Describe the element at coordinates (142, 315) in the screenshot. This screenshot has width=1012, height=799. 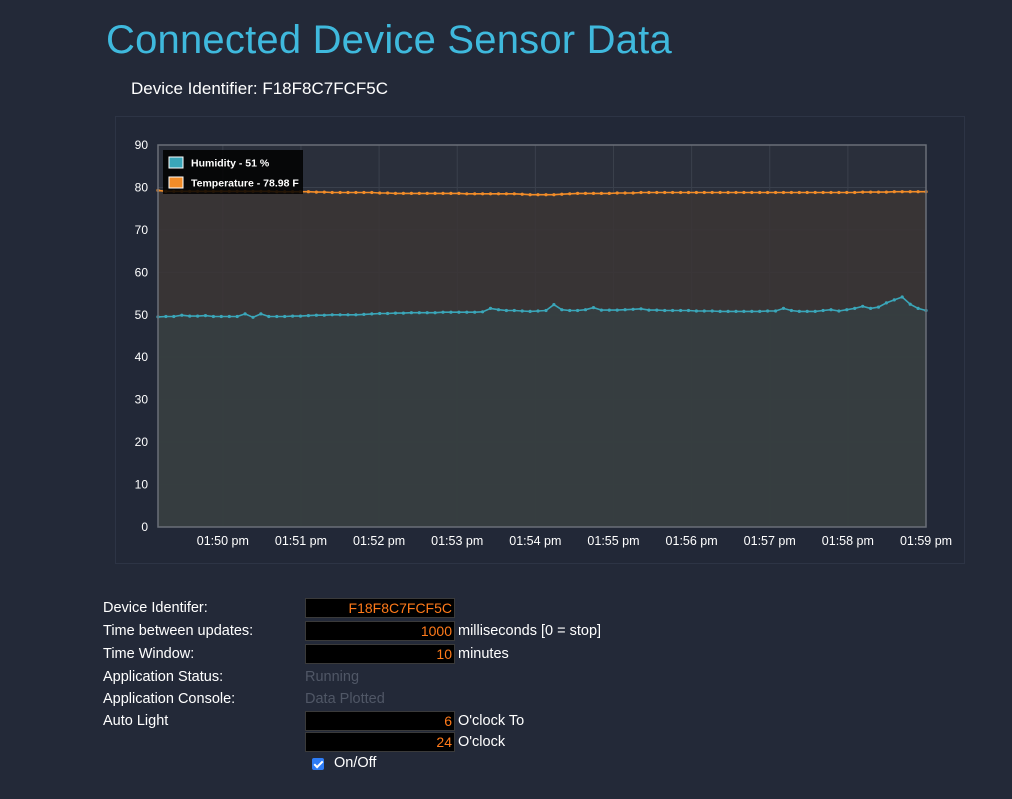
I see `y-tick-label: 50` at that location.